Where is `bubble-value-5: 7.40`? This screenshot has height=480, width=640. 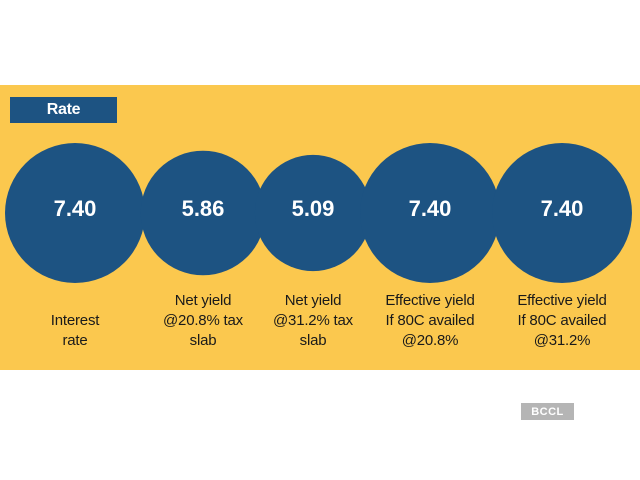 bubble-value-5: 7.40 is located at coordinates (562, 208).